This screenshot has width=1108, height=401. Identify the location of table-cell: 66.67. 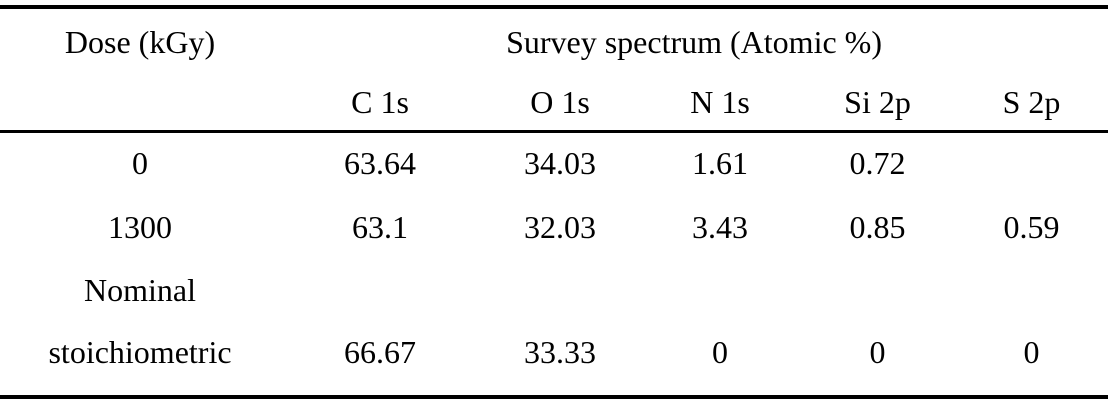
(380, 352).